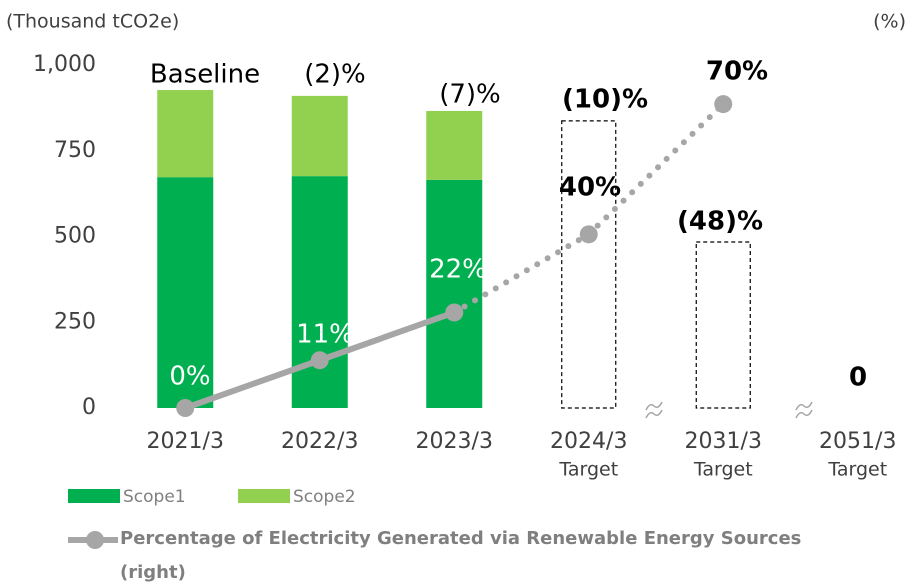  I want to click on bar-label: (7)%, so click(470, 95).